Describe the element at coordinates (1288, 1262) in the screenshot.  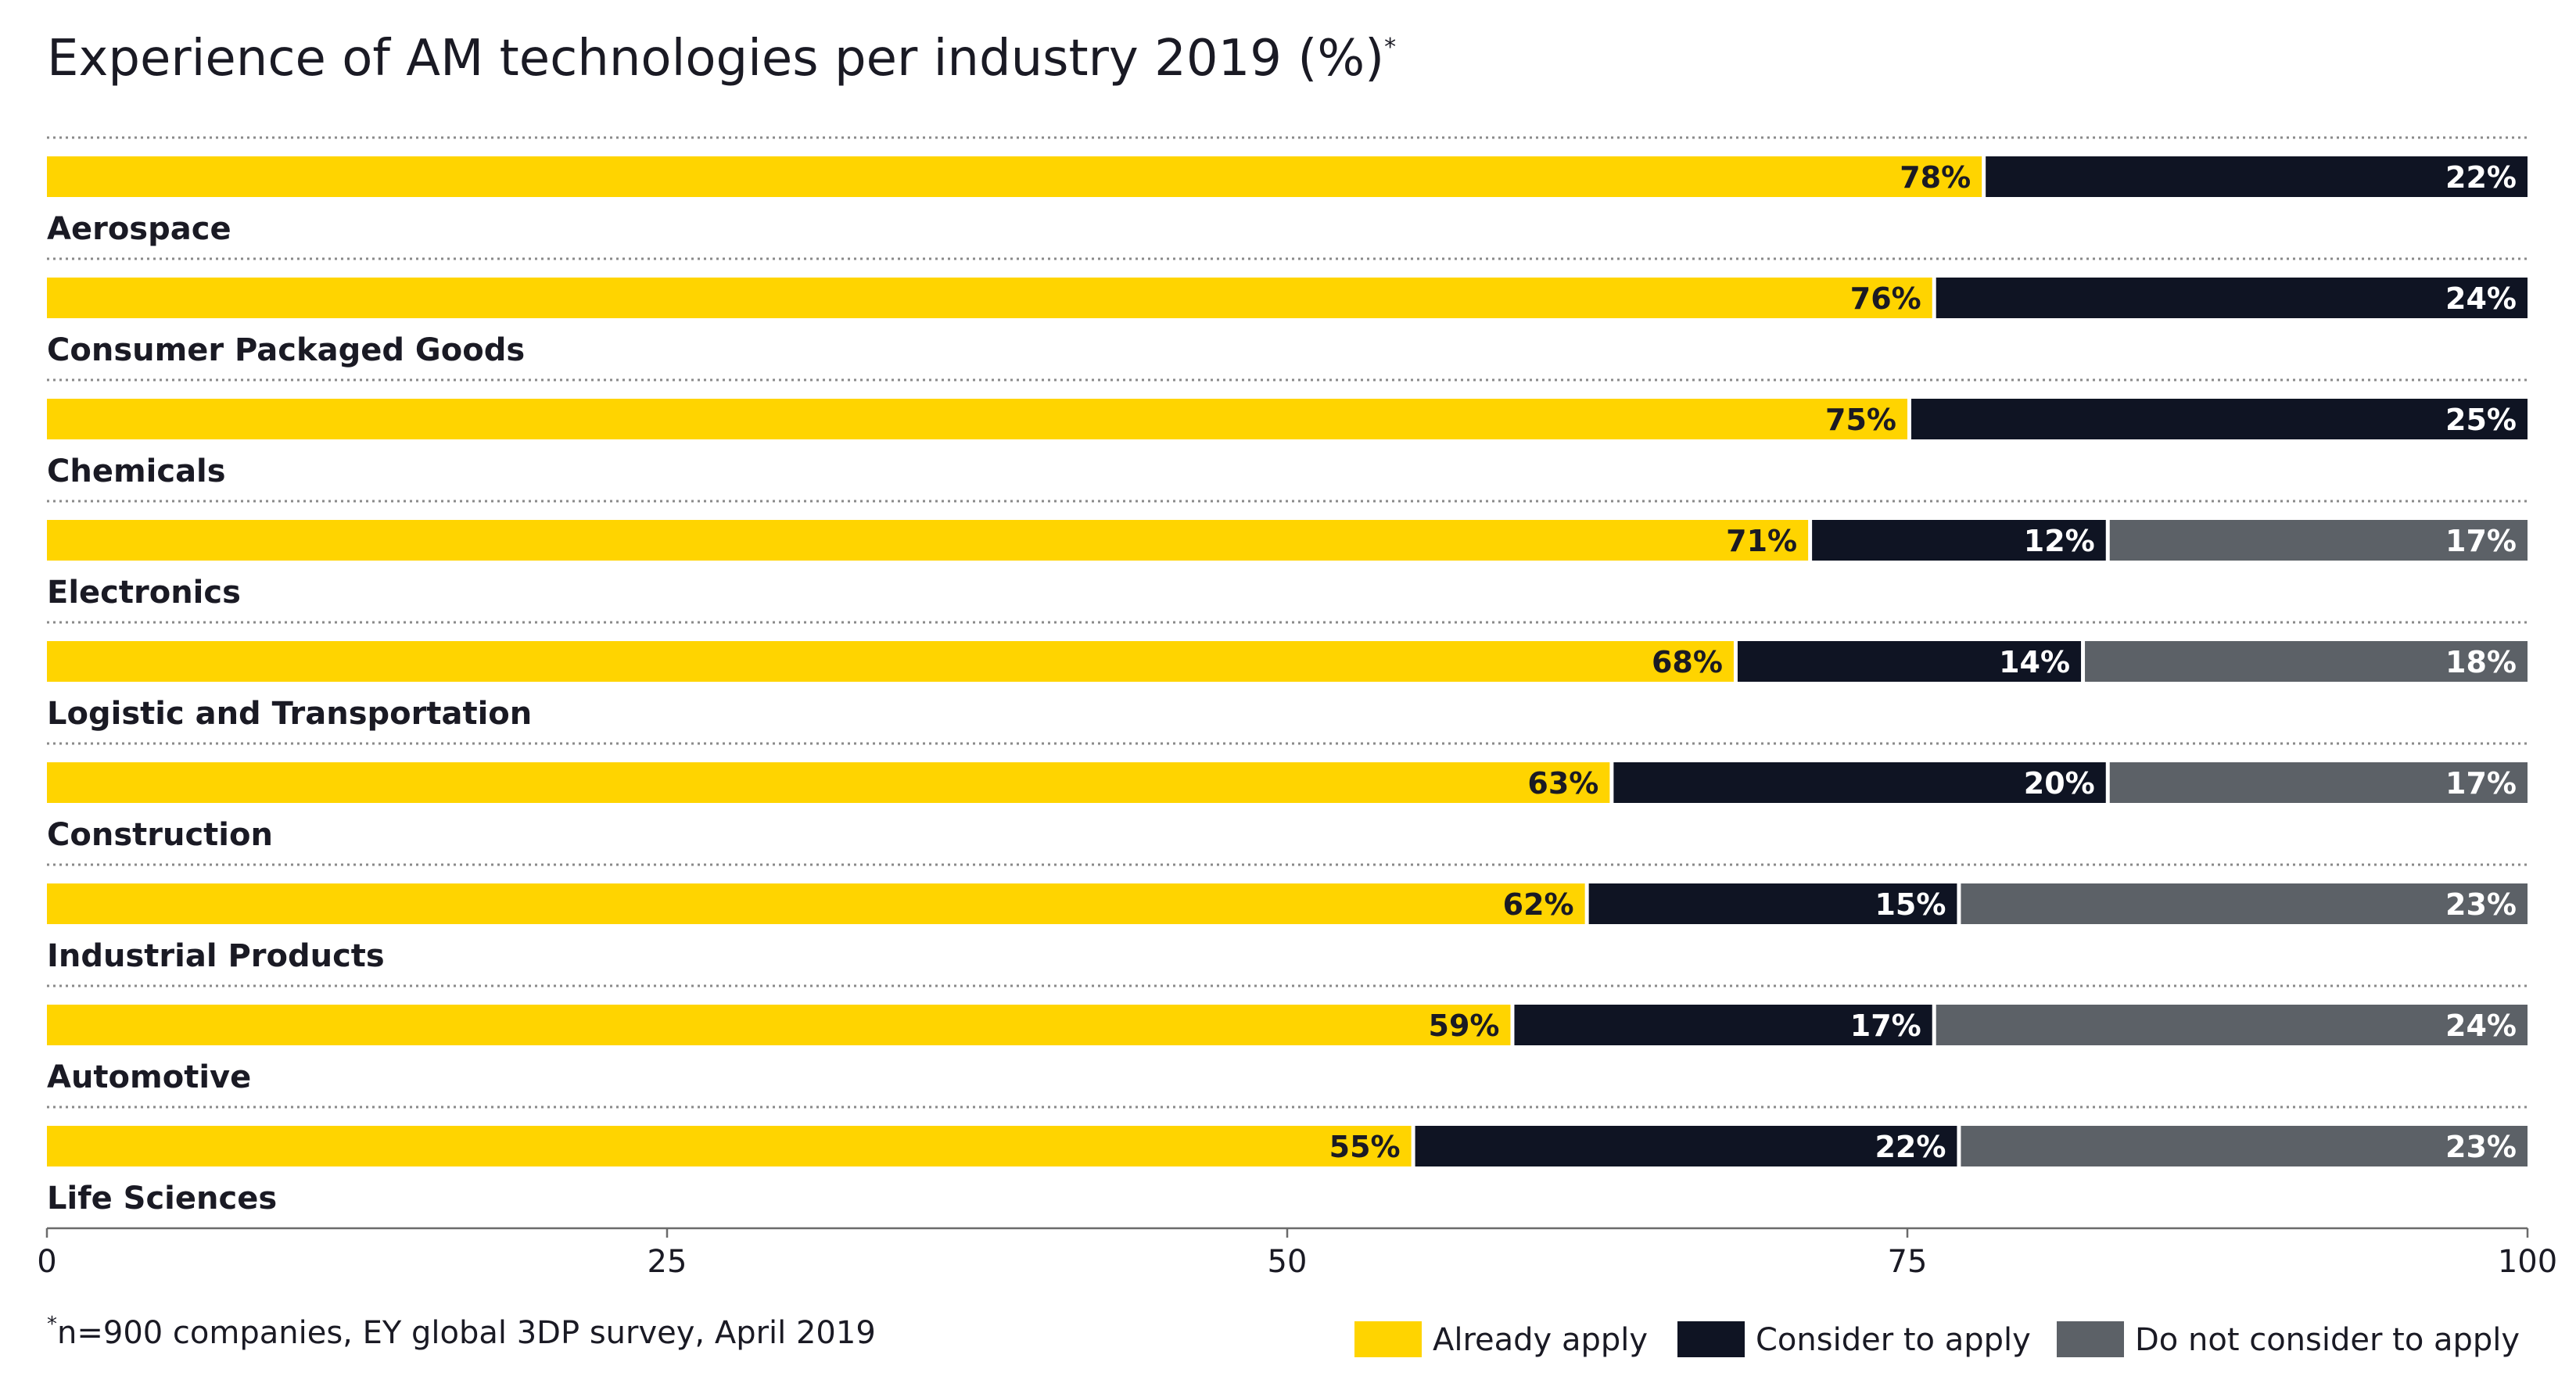
I see `x-tick-label-50: 50` at that location.